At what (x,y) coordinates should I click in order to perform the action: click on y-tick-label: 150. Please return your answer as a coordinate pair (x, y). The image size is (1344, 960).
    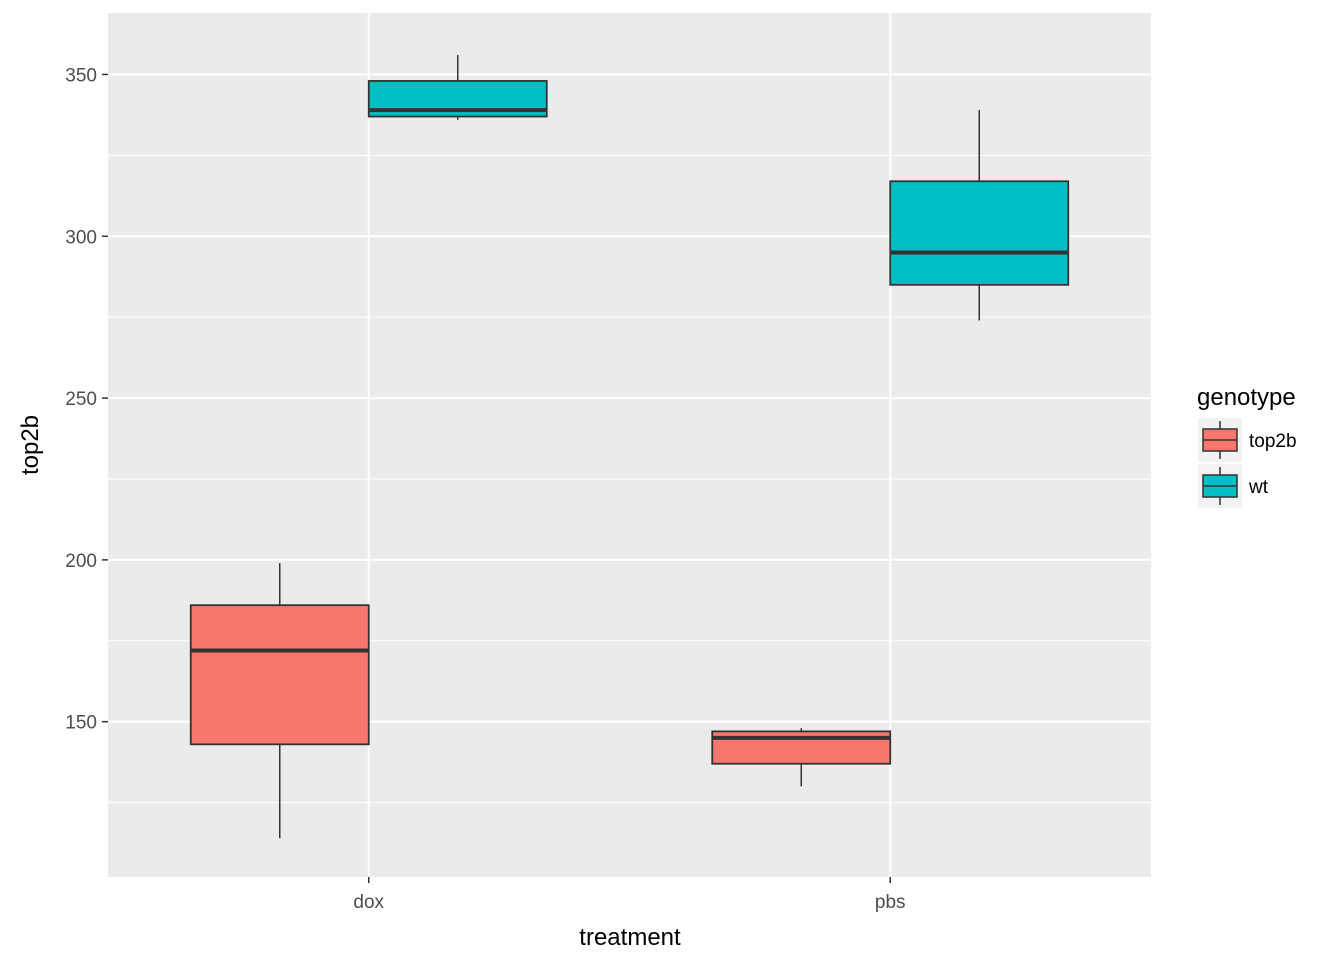
    Looking at the image, I should click on (81, 723).